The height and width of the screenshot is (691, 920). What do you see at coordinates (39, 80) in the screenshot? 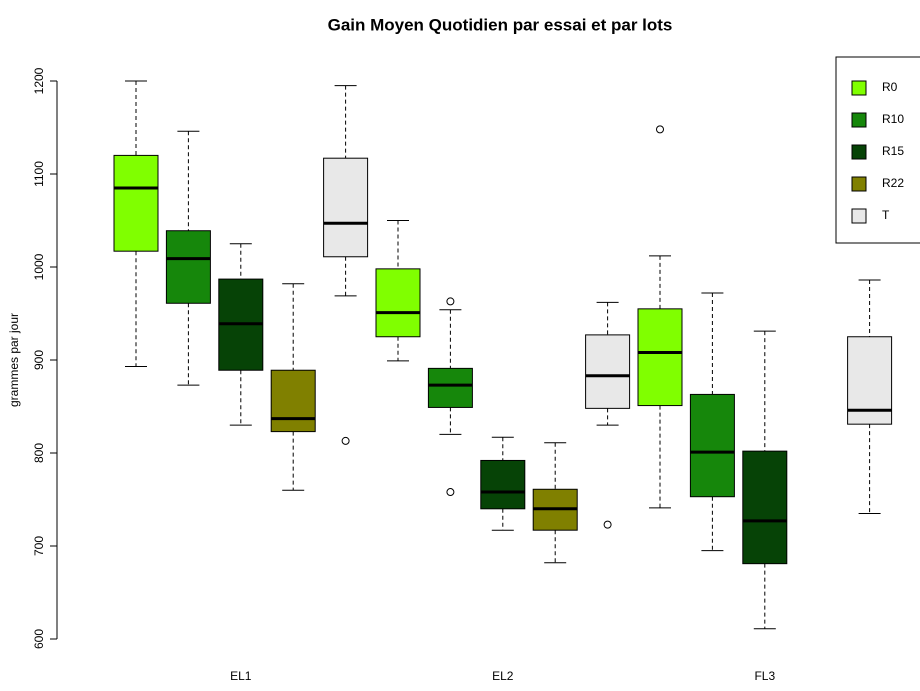
I see `y-tick-label: 1200` at bounding box center [39, 80].